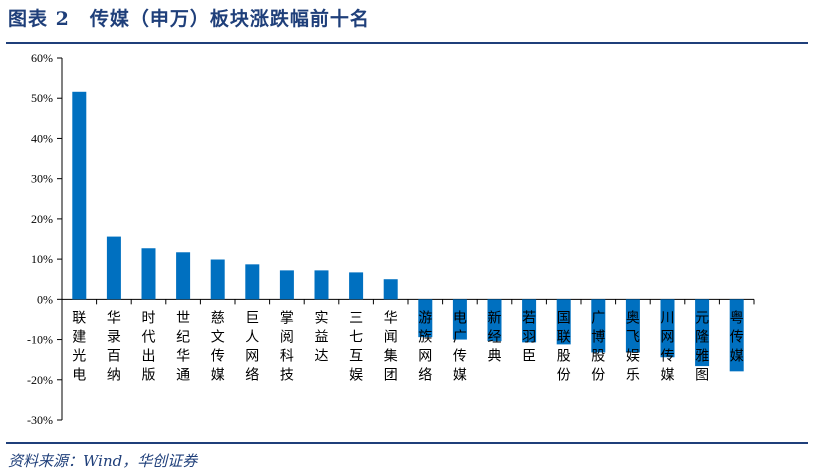  What do you see at coordinates (42, 219) in the screenshot?
I see `y-tick-label: 20%` at bounding box center [42, 219].